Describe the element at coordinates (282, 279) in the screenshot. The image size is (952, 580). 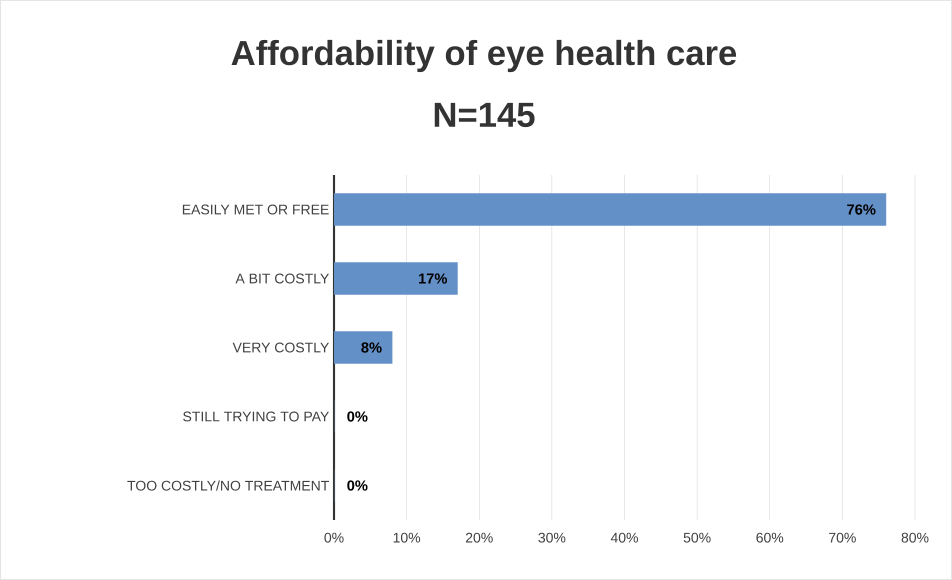
I see `y-tick-label: A BIT COSTLY` at that location.